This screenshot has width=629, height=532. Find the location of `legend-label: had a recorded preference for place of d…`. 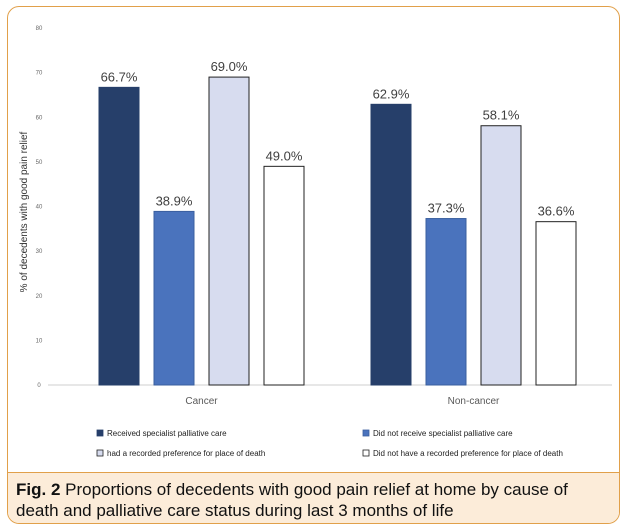

legend-label: had a recorded preference for place of d… is located at coordinates (186, 453).